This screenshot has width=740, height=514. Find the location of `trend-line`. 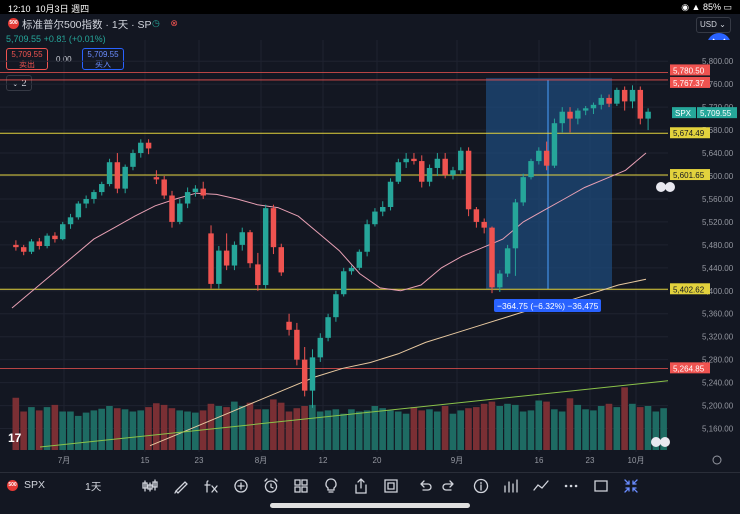

trend-line is located at coordinates (367, 412).